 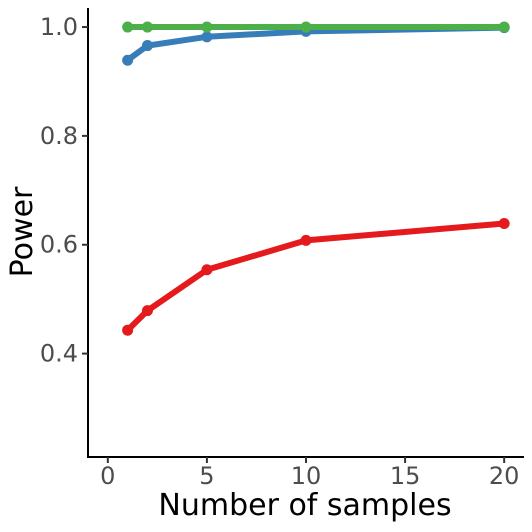 I want to click on x-axis-title: Number of samples, so click(x=304, y=505).